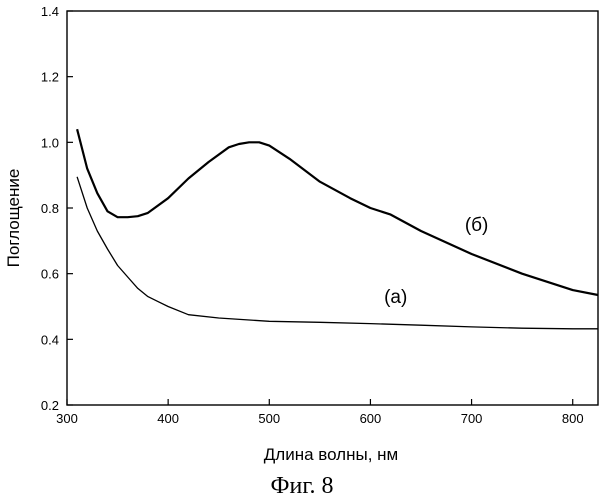 Image resolution: width=605 pixels, height=500 pixels. Describe the element at coordinates (50, 339) in the screenshot. I see `y-tick-label: 0.4` at that location.